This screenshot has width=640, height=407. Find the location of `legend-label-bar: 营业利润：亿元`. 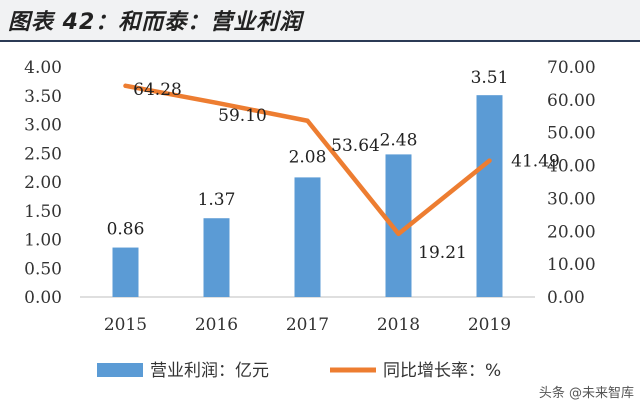

legend-label-bar: 营业利润：亿元 is located at coordinates (209, 371).